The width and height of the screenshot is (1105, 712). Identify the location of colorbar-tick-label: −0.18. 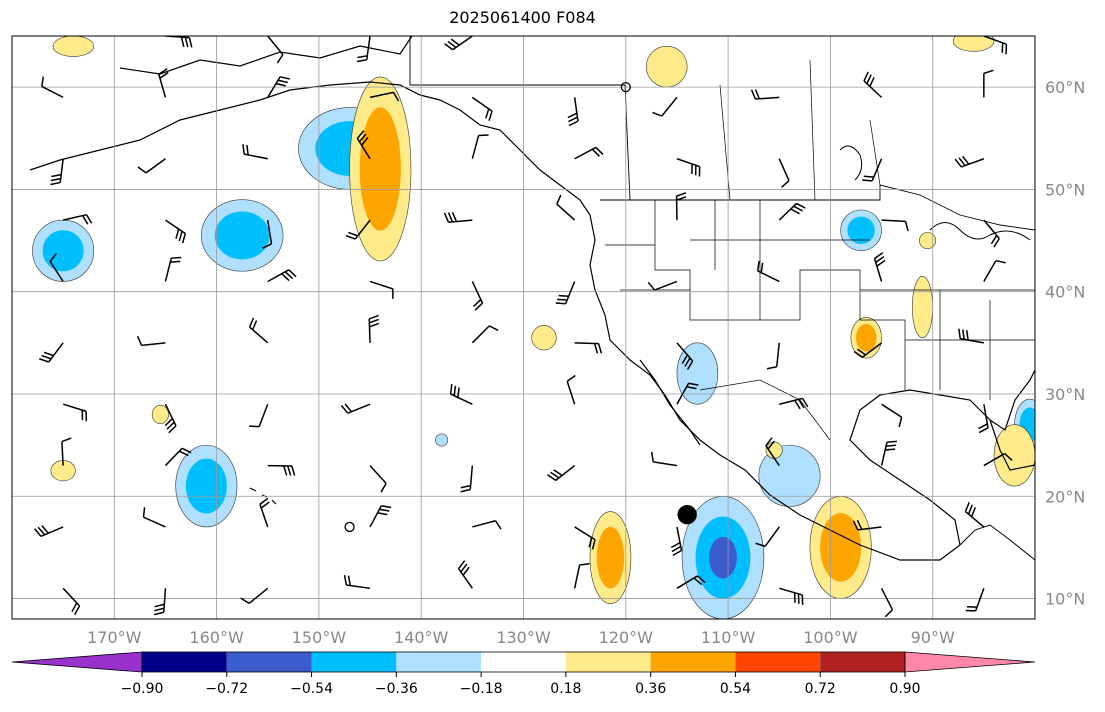
(481, 689).